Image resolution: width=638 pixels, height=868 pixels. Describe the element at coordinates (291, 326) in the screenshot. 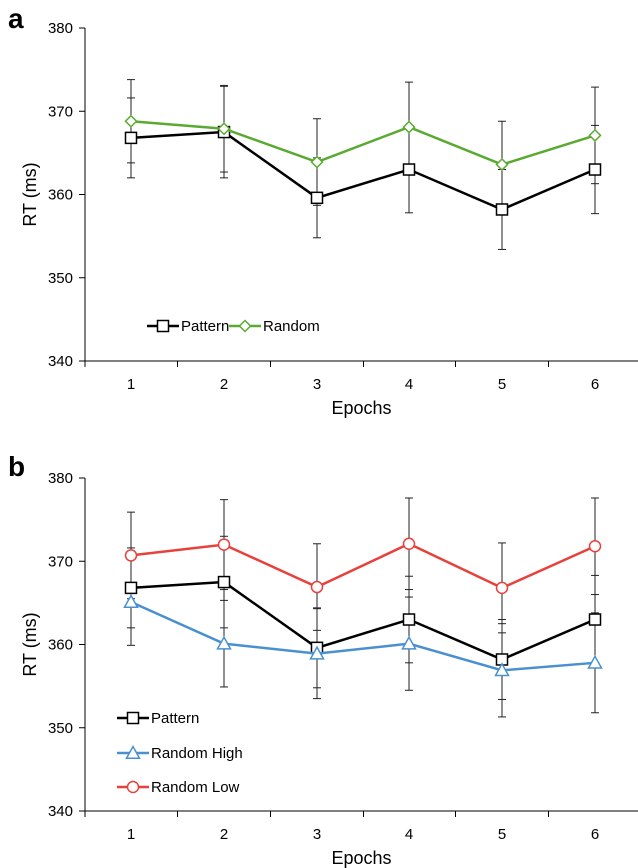

I see `legend-label: Random` at that location.